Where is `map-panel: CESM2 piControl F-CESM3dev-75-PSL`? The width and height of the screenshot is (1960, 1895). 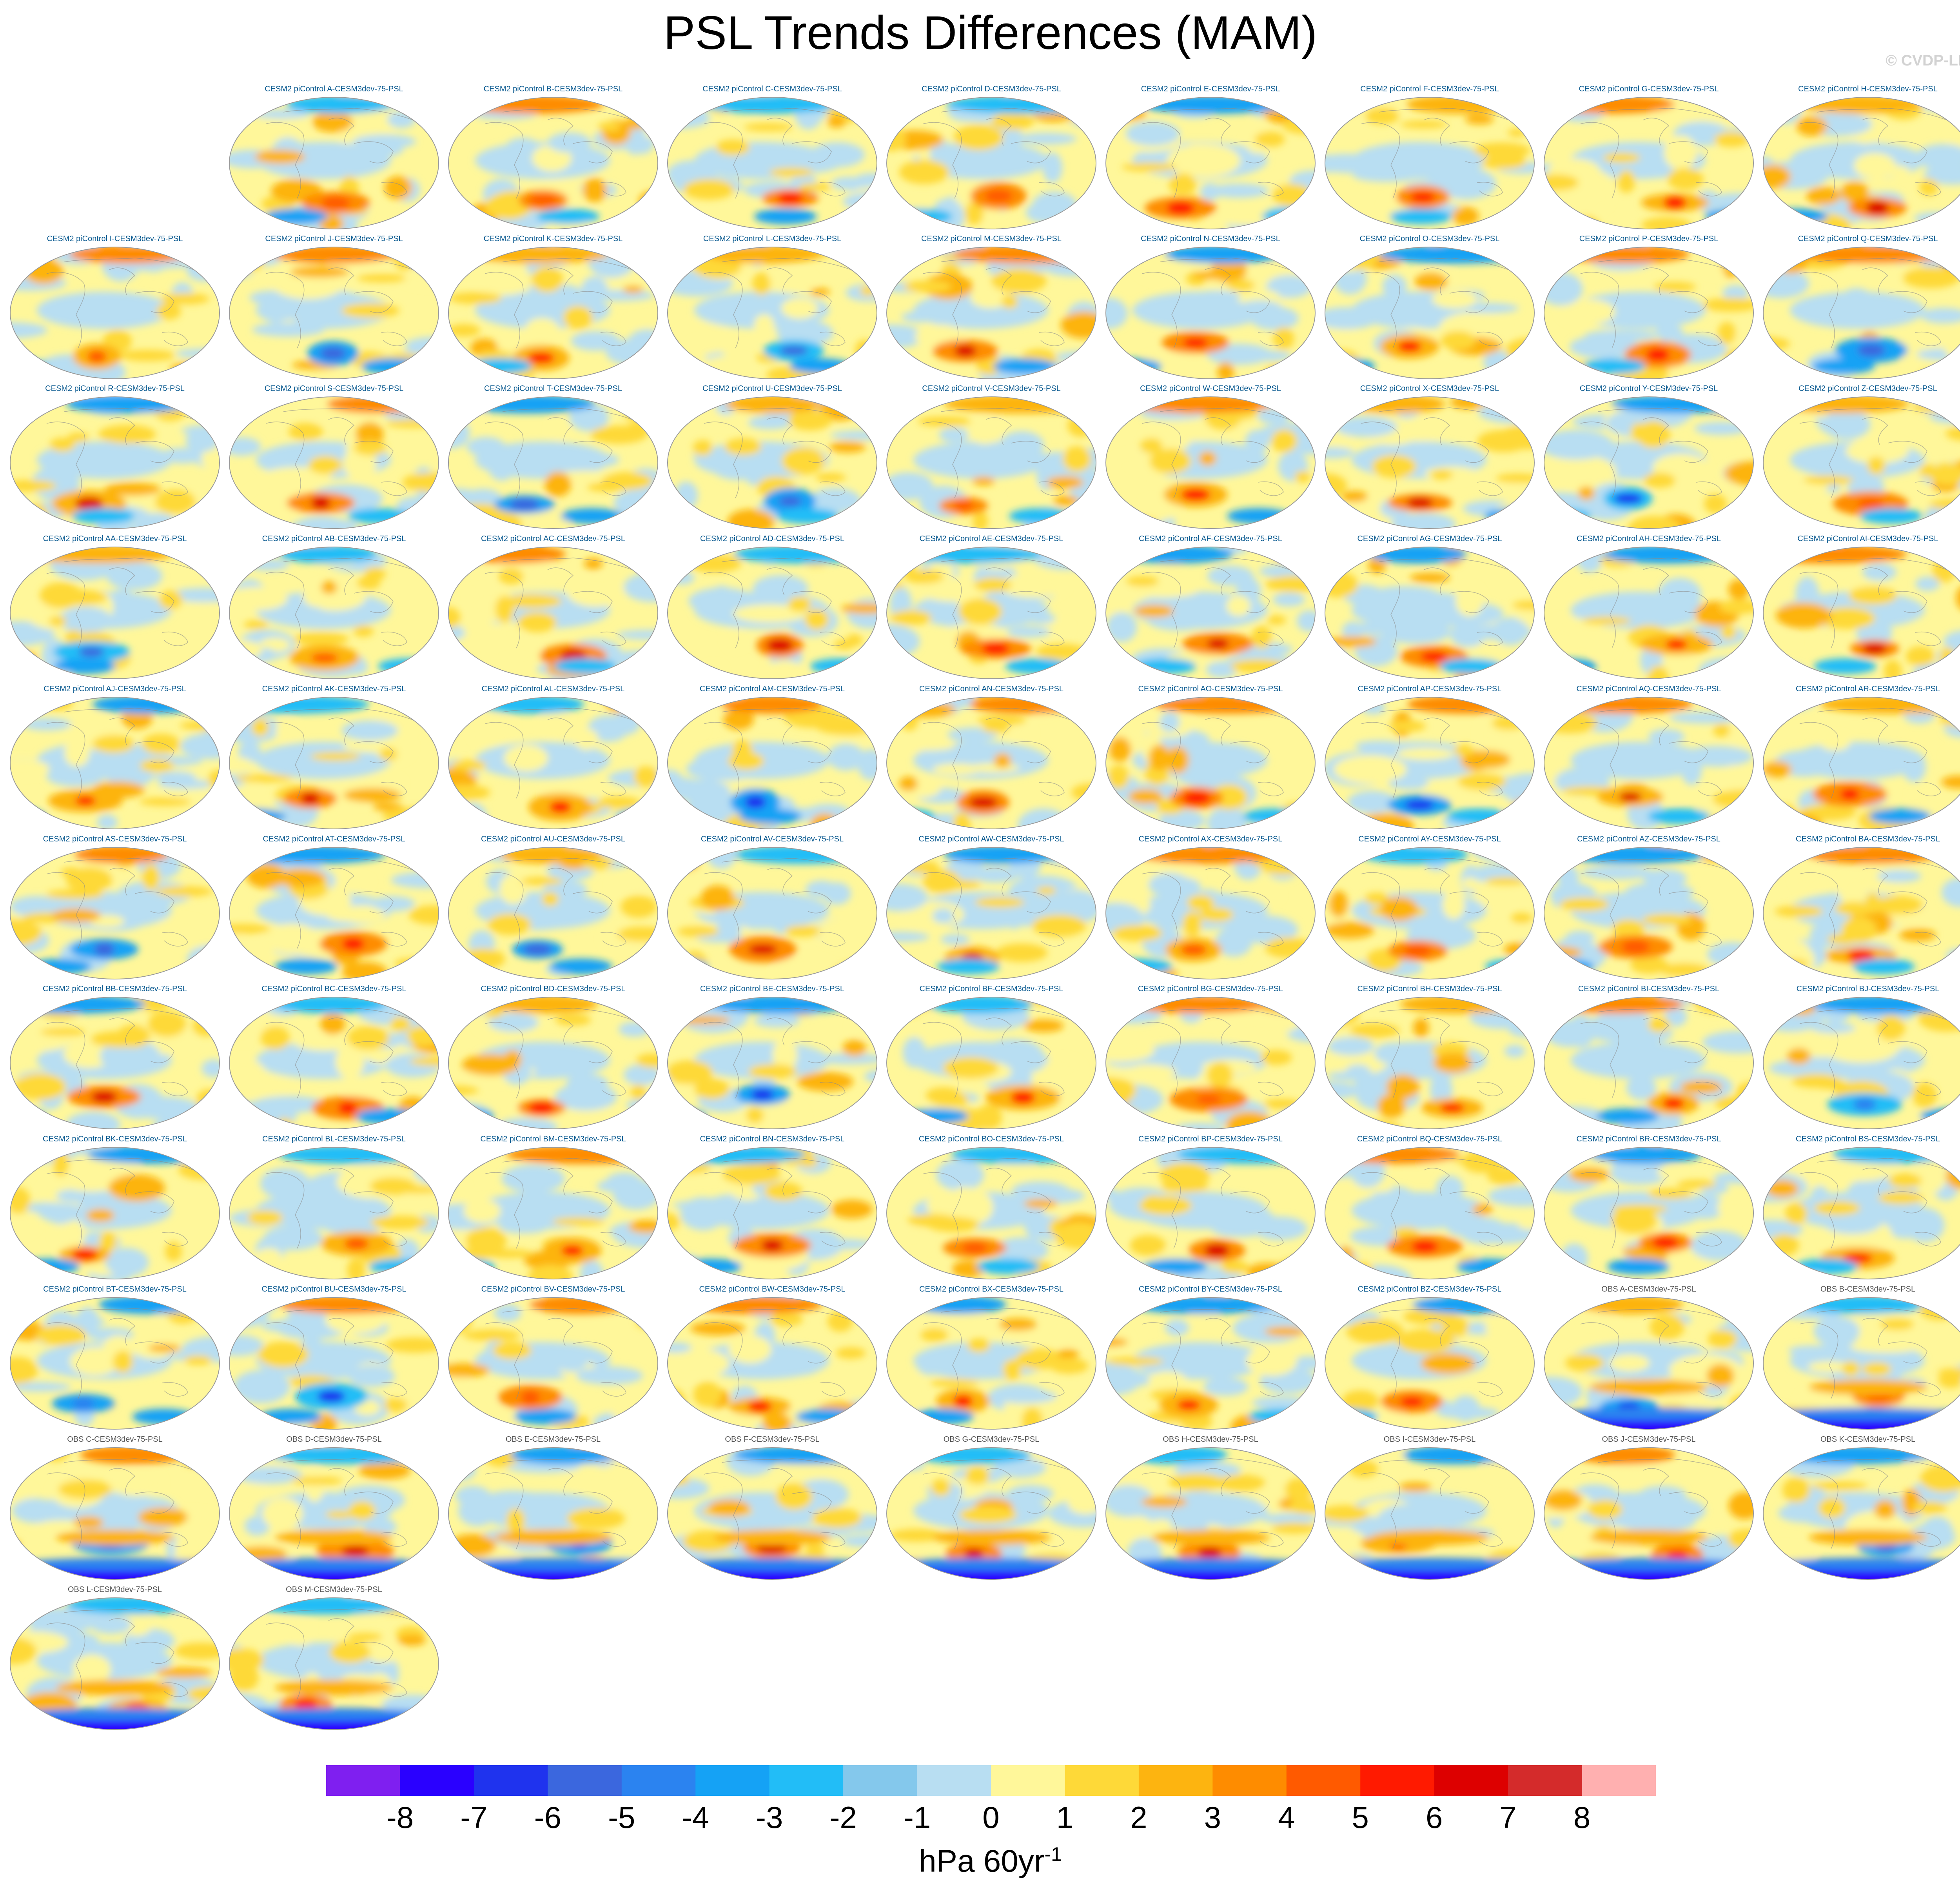 map-panel: CESM2 piControl F-CESM3dev-75-PSL is located at coordinates (1429, 159).